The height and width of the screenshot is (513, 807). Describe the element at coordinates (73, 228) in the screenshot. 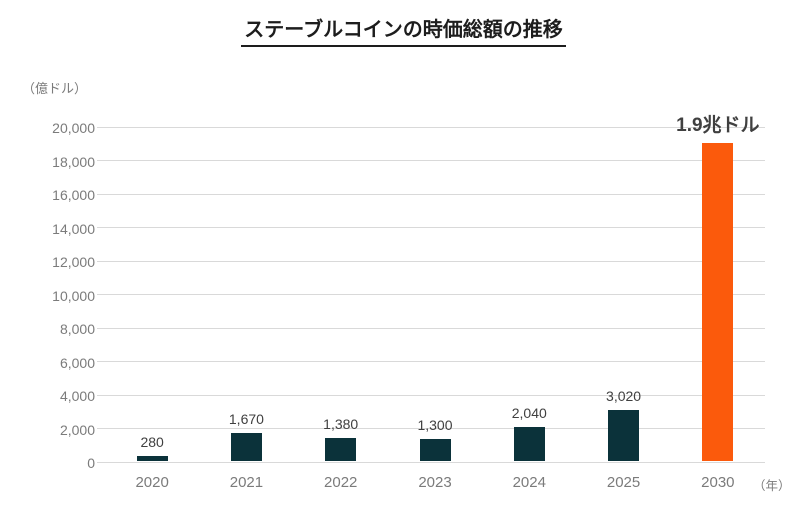

I see `y-tick-14000: 14,000` at that location.